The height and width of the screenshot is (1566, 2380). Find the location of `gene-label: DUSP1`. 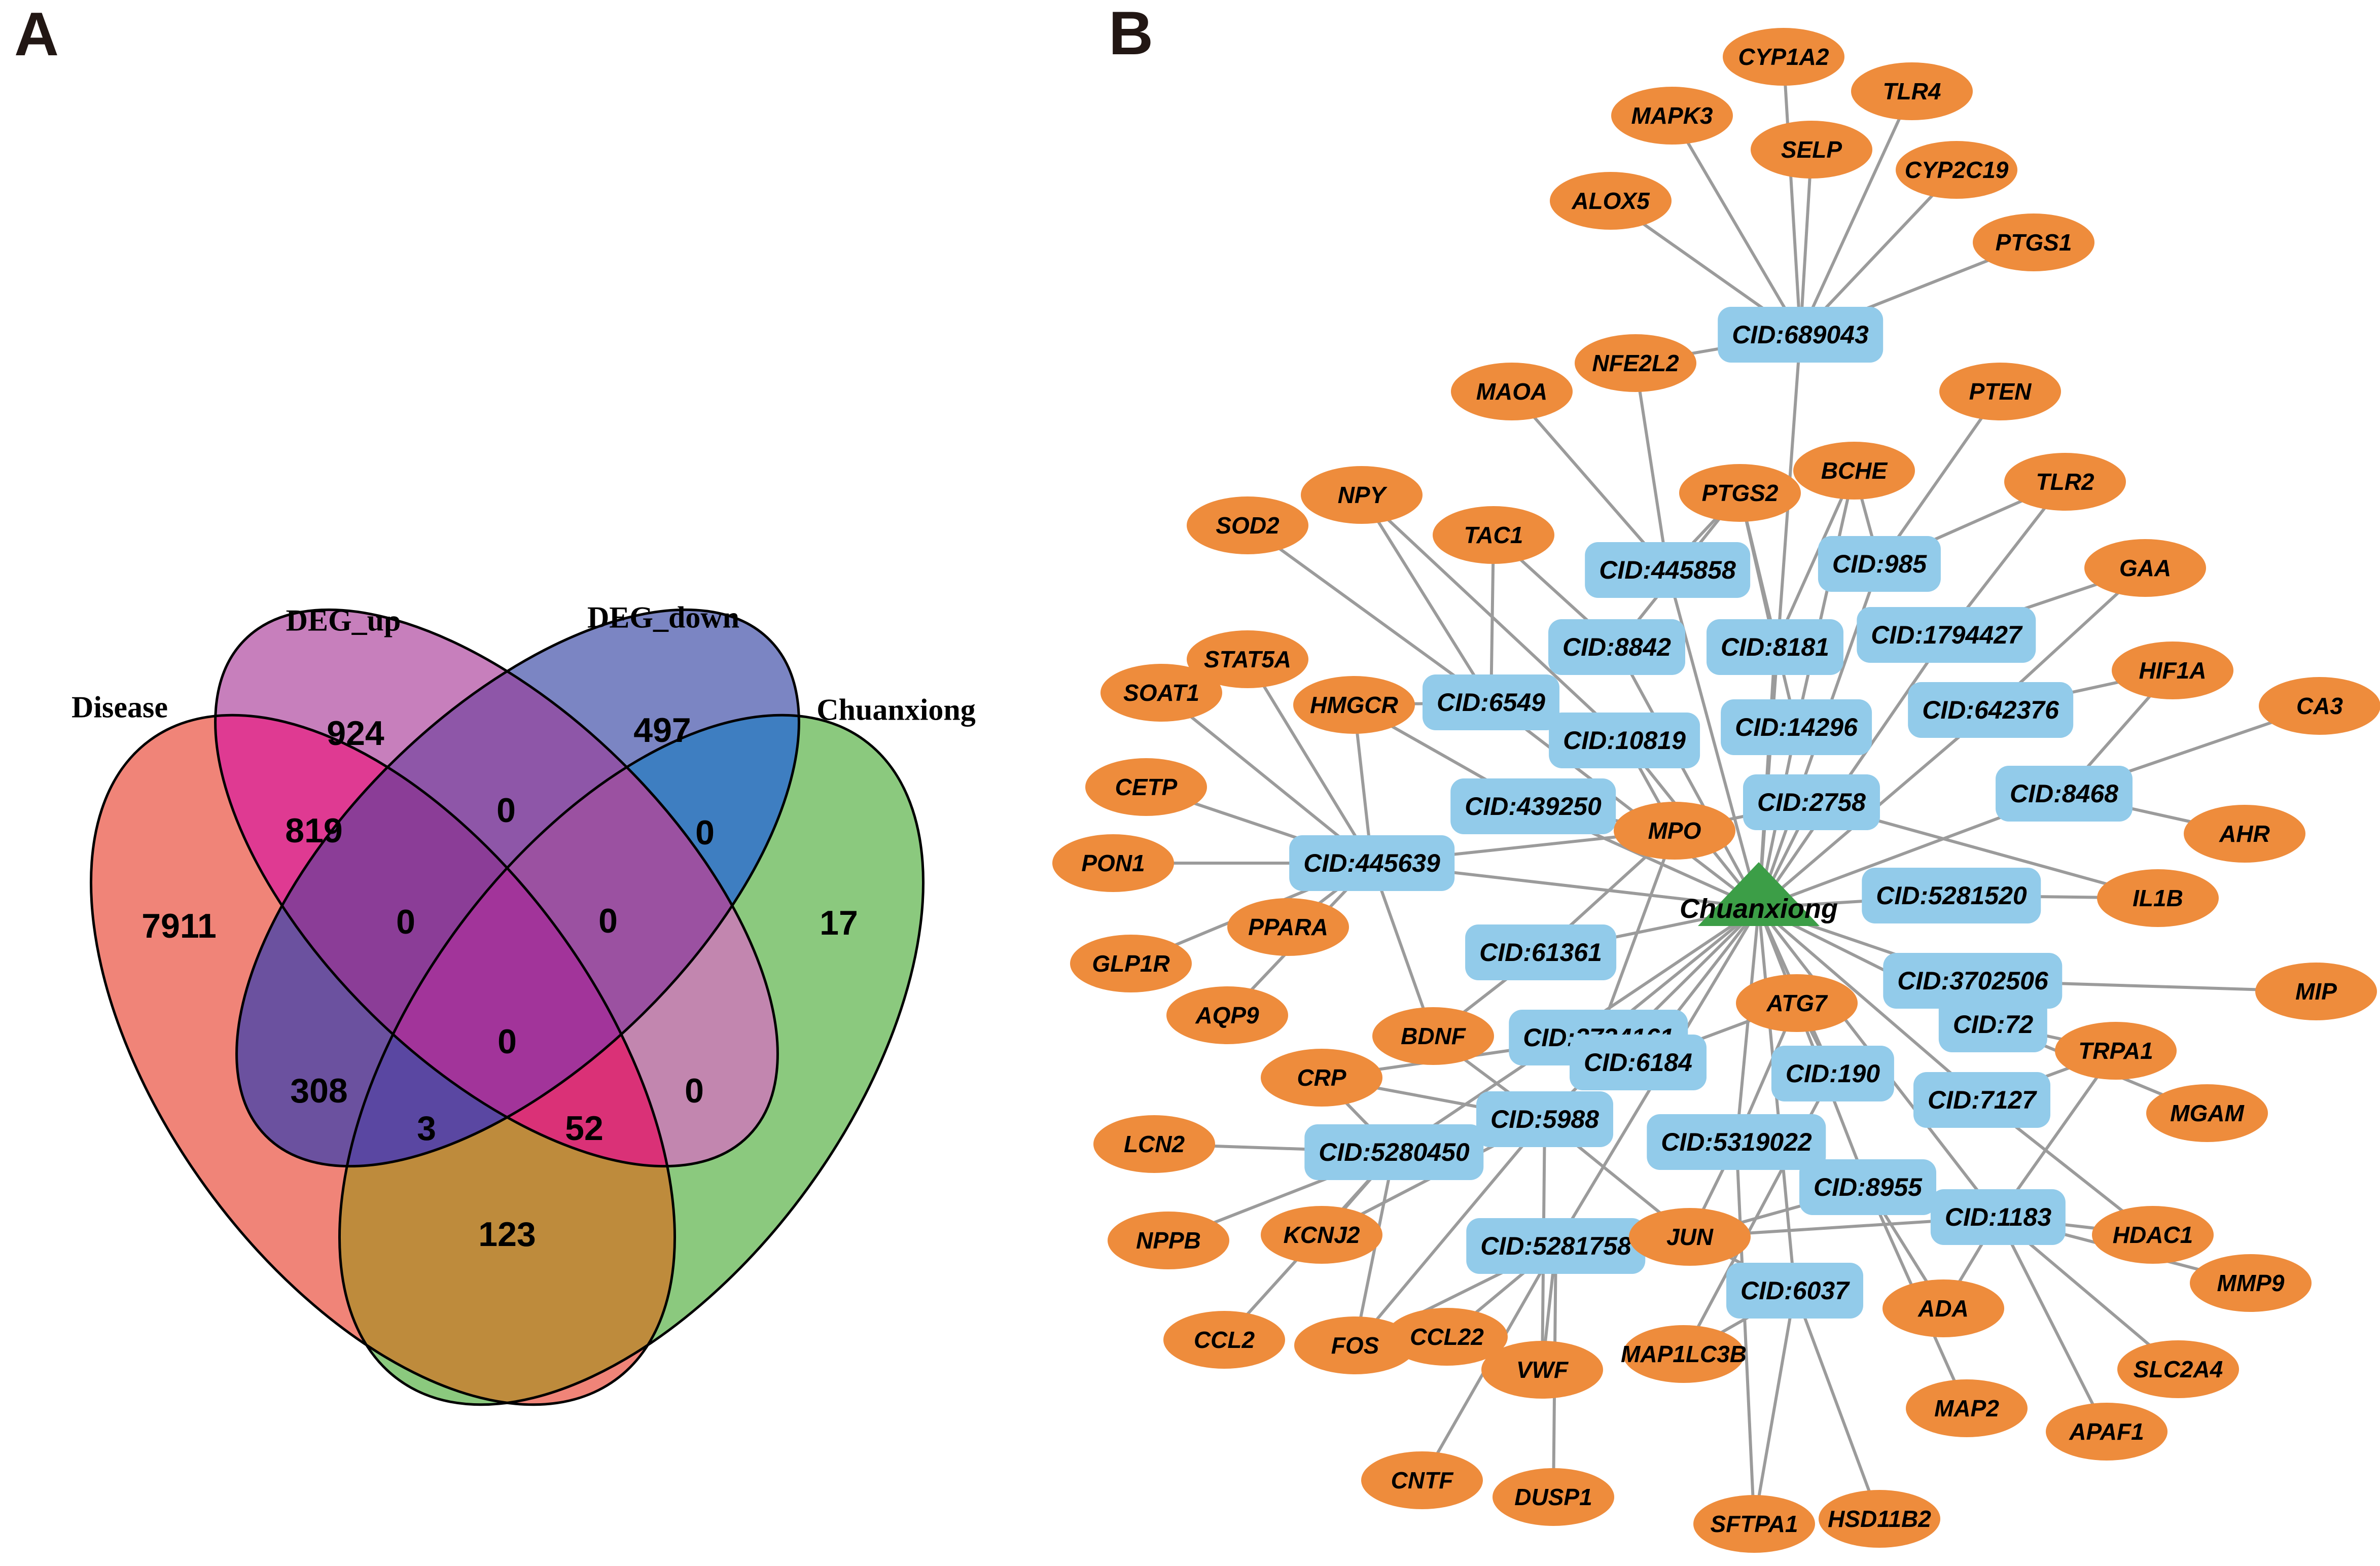

gene-label: DUSP1 is located at coordinates (1553, 1497).